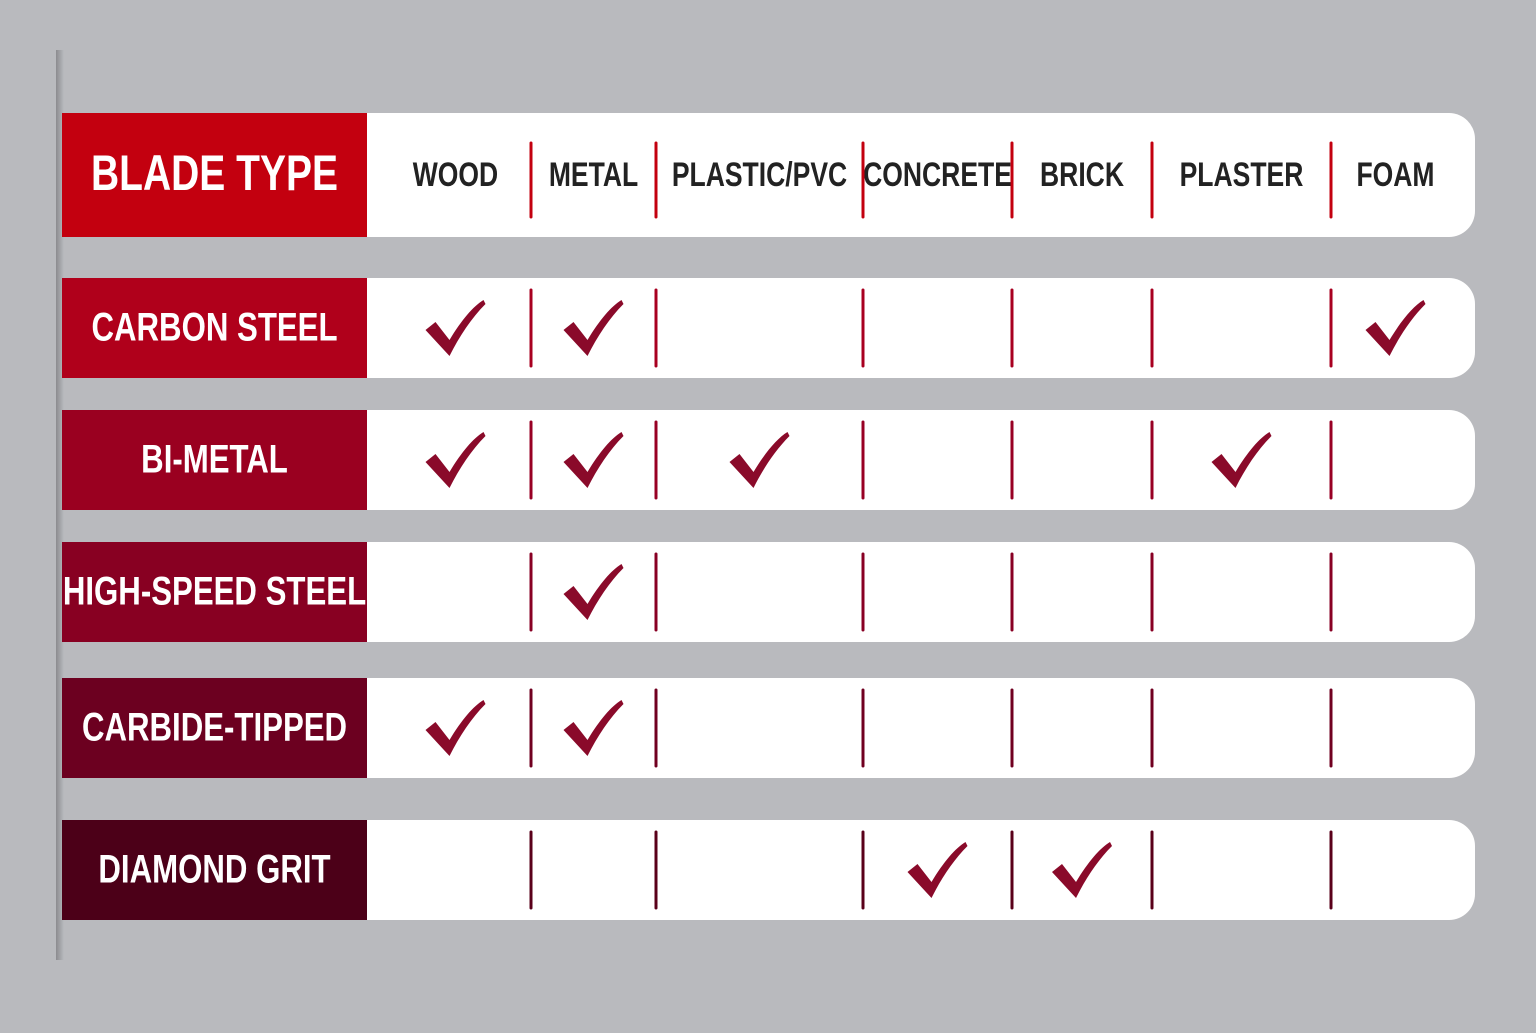  I want to click on header-label-bg, so click(214, 175).